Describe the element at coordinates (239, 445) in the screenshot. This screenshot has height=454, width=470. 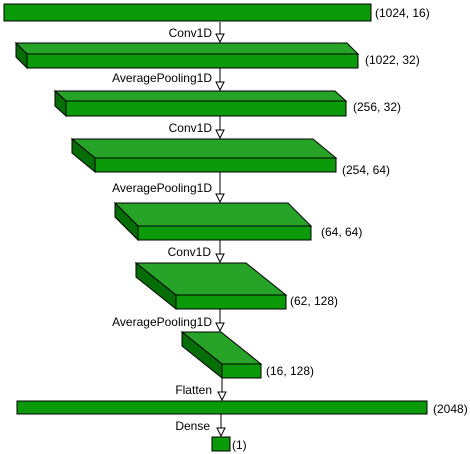
I see `layer-shape-label: (1)` at that location.